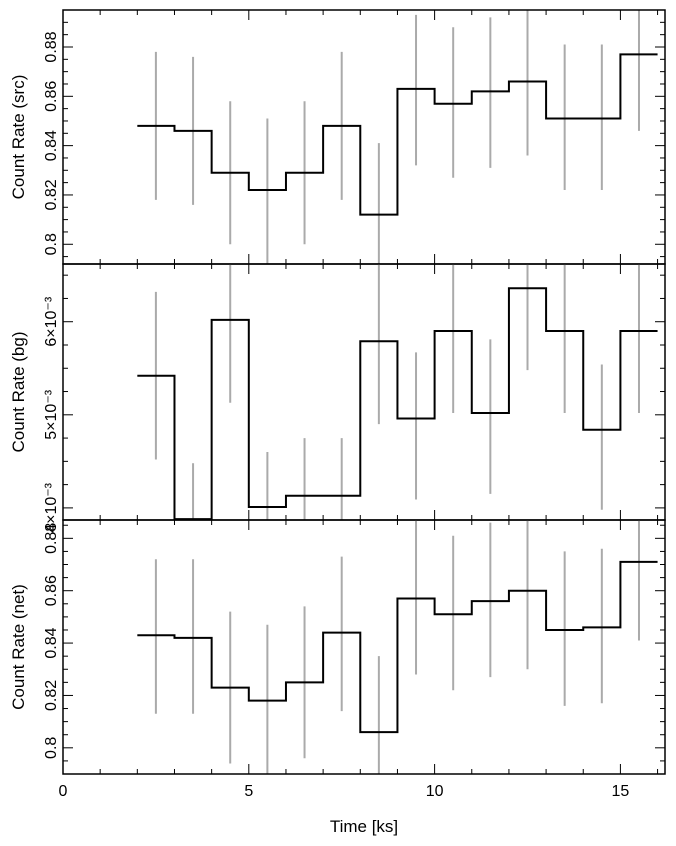 The image size is (676, 846). What do you see at coordinates (248, 791) in the screenshot?
I see `x-tick-label: 5` at bounding box center [248, 791].